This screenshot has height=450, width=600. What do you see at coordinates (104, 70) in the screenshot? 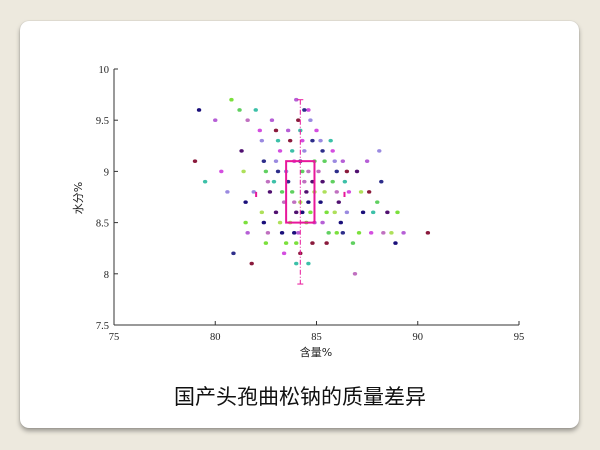
I see `y-tick-label: 10` at bounding box center [104, 70].